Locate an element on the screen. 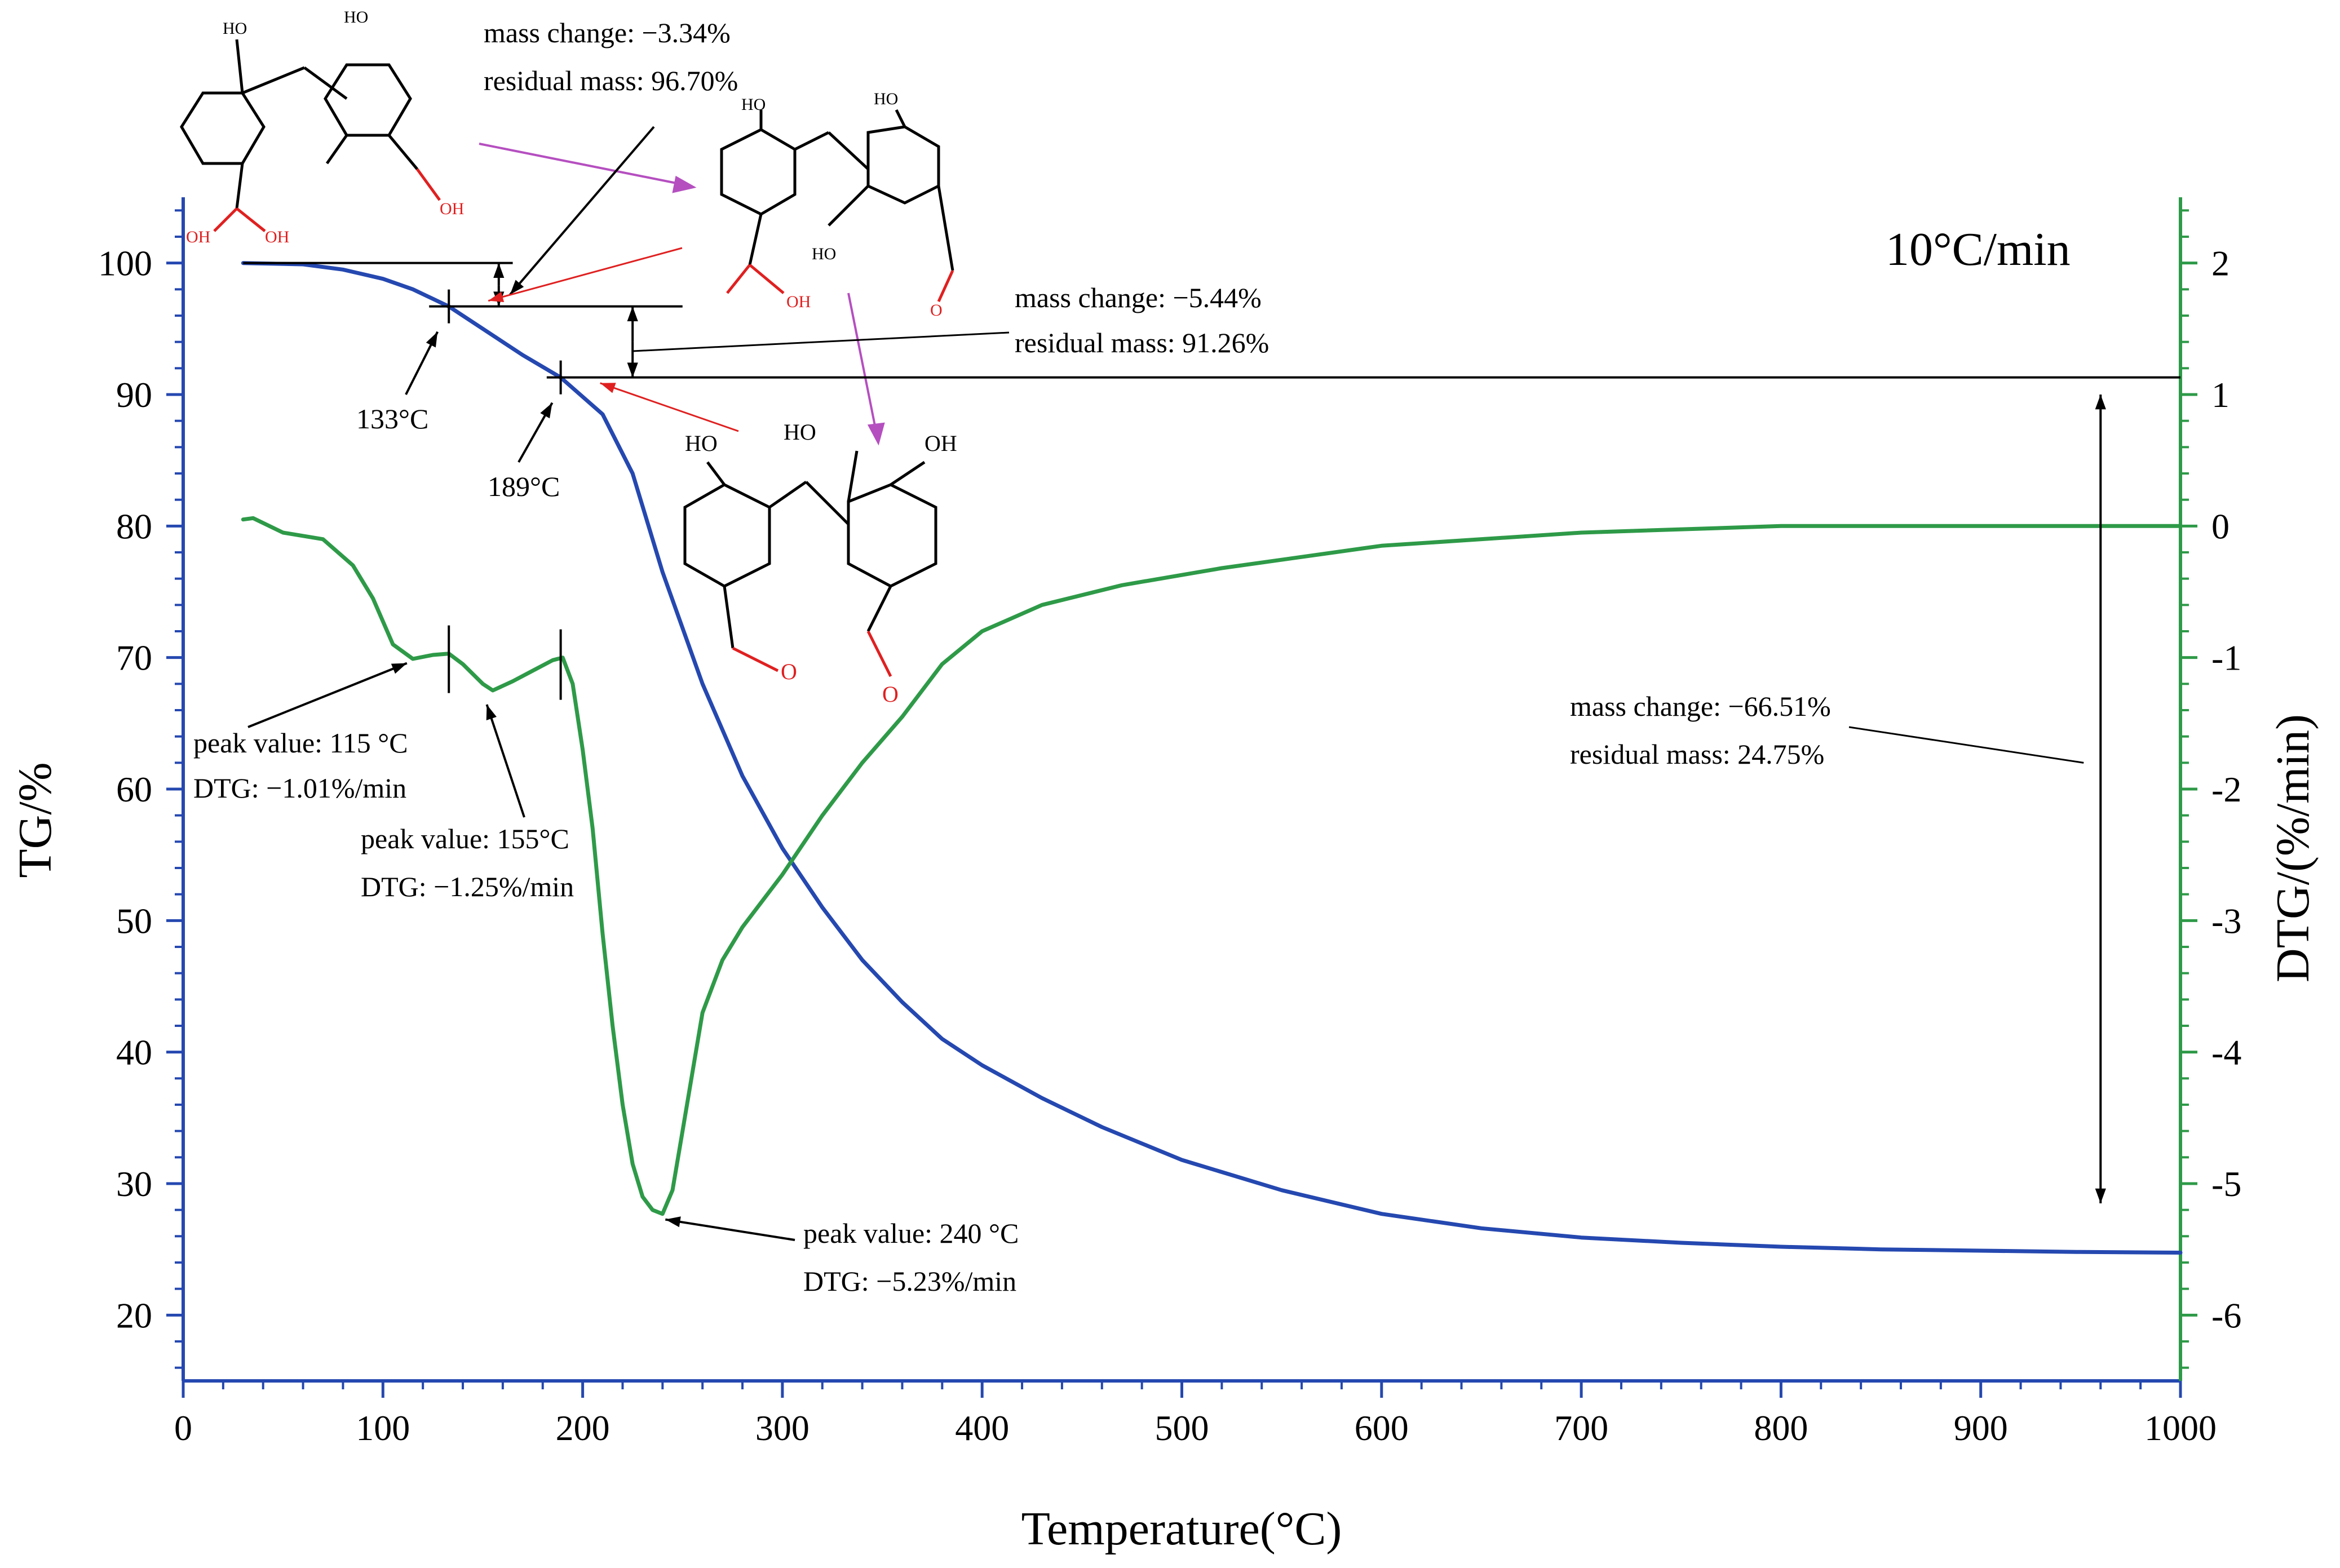 This screenshot has height=1568, width=2340. y-right-tick-label: -3 is located at coordinates (2226, 921).